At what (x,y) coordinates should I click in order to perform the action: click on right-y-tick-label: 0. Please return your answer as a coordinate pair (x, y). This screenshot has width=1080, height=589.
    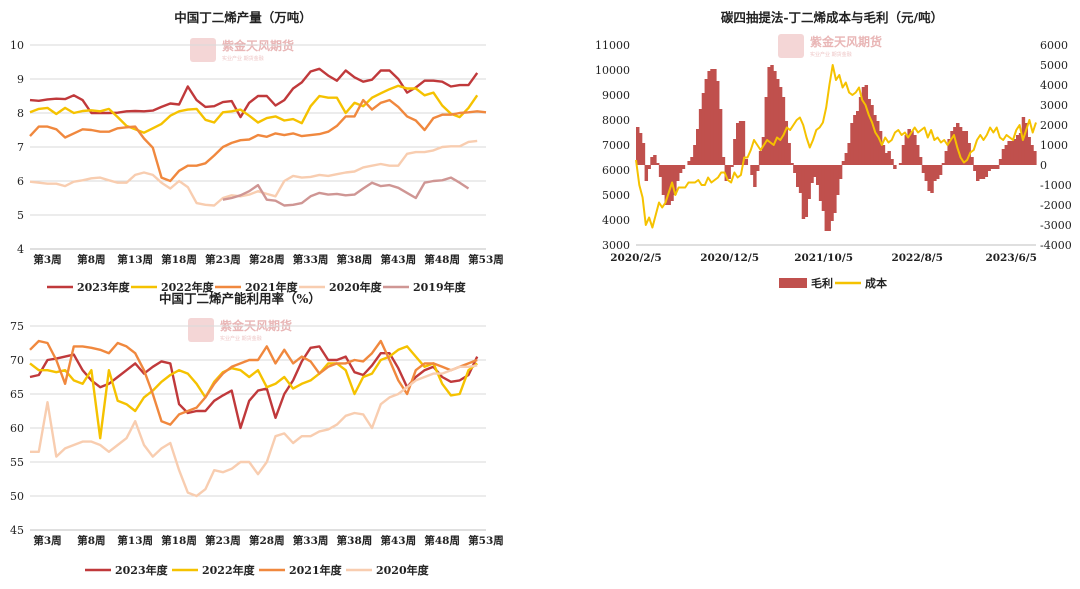
    Looking at the image, I should click on (1043, 165).